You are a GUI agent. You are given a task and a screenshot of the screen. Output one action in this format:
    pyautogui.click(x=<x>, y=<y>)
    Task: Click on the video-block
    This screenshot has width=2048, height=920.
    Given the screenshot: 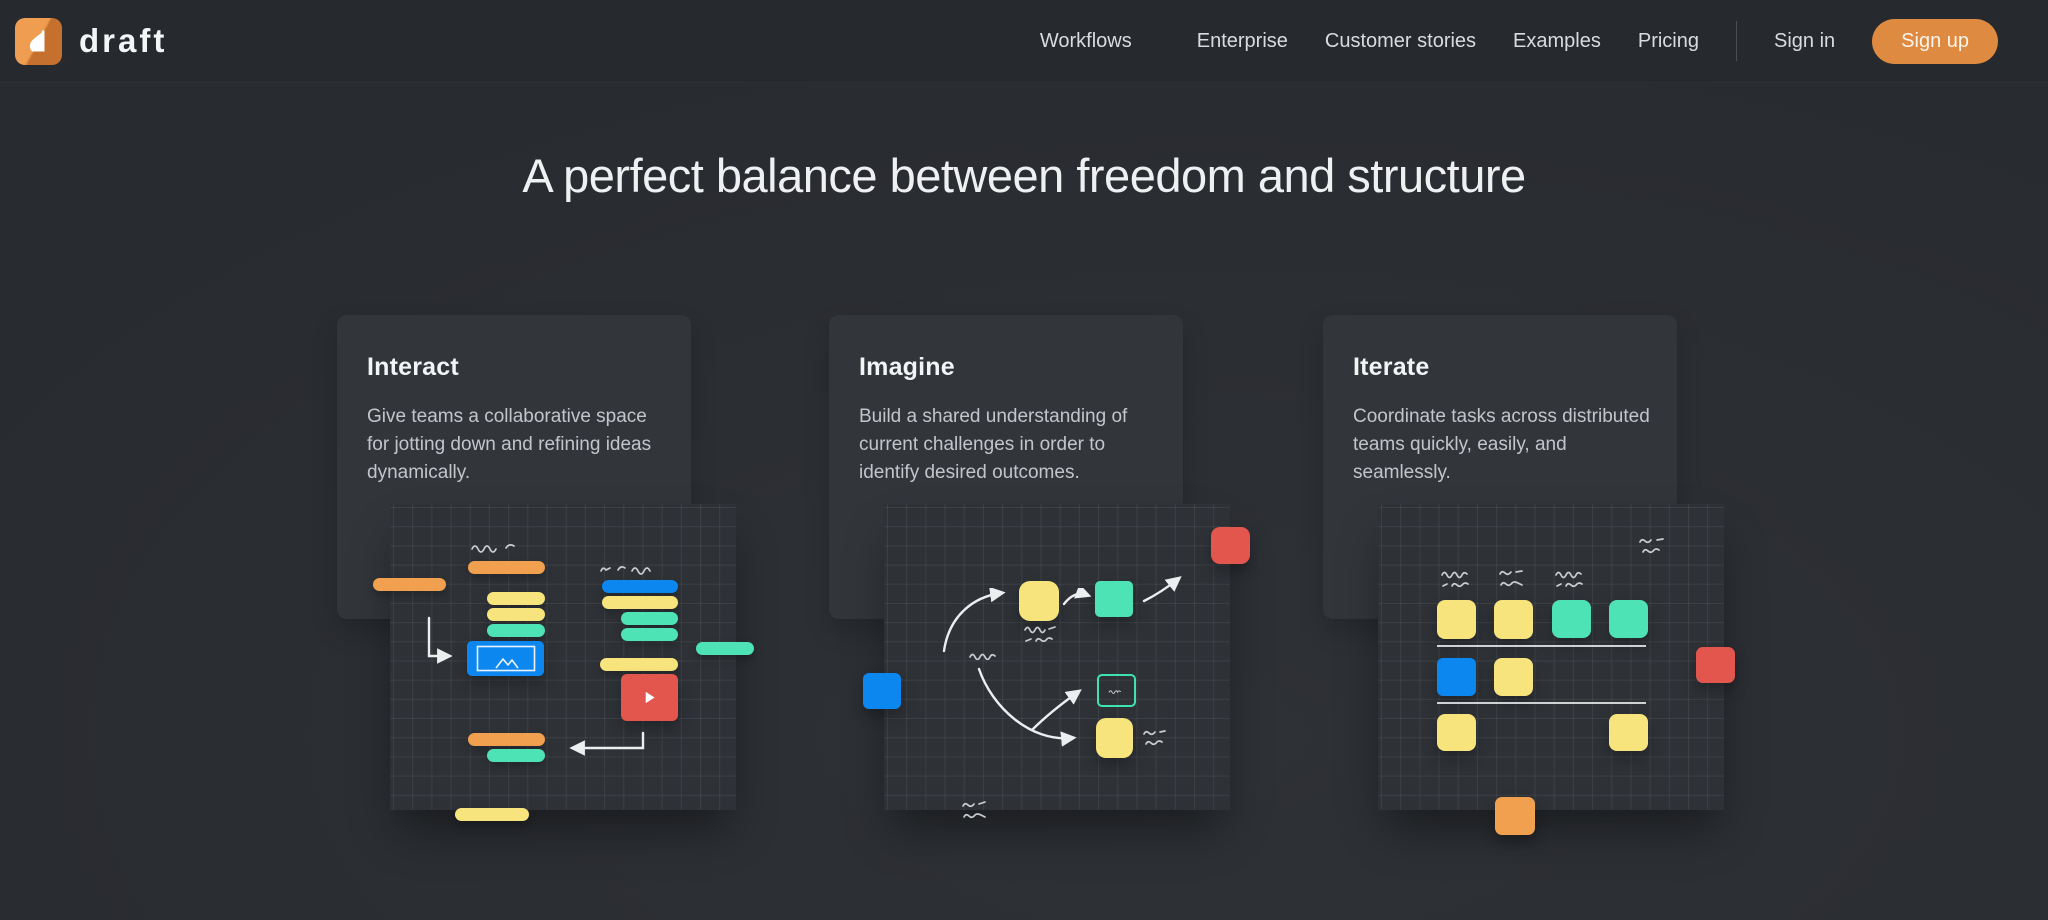 What is the action you would take?
    pyautogui.click(x=649, y=697)
    